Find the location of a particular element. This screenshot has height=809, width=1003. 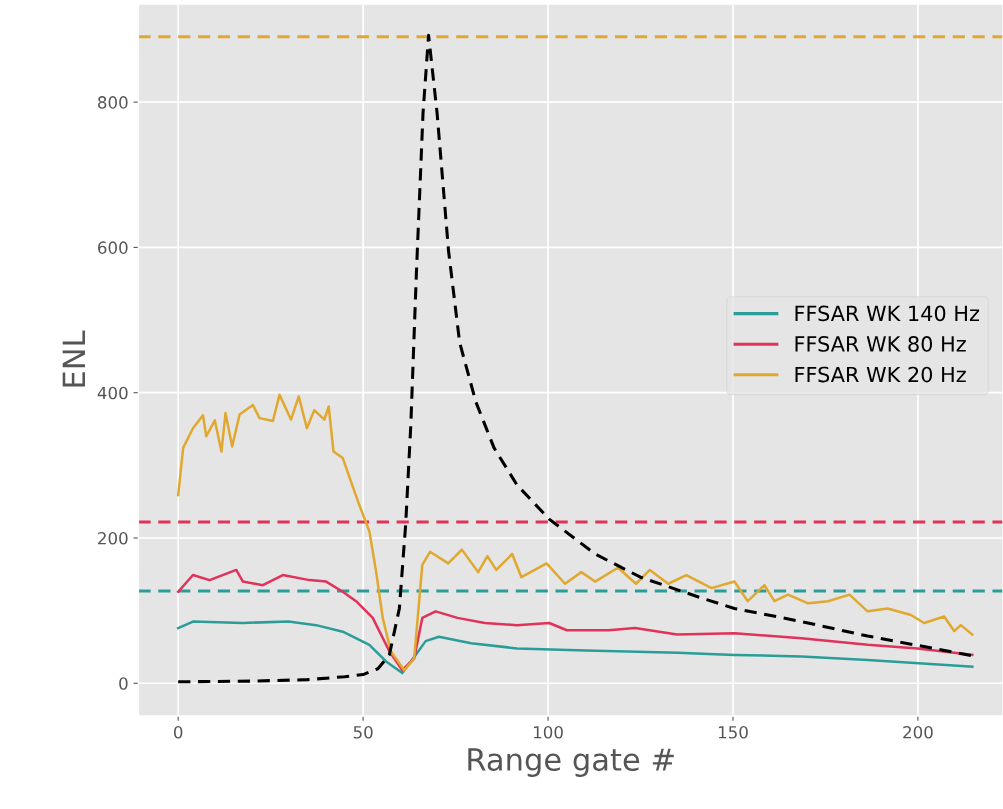

x-tick-label: 150 is located at coordinates (733, 732).